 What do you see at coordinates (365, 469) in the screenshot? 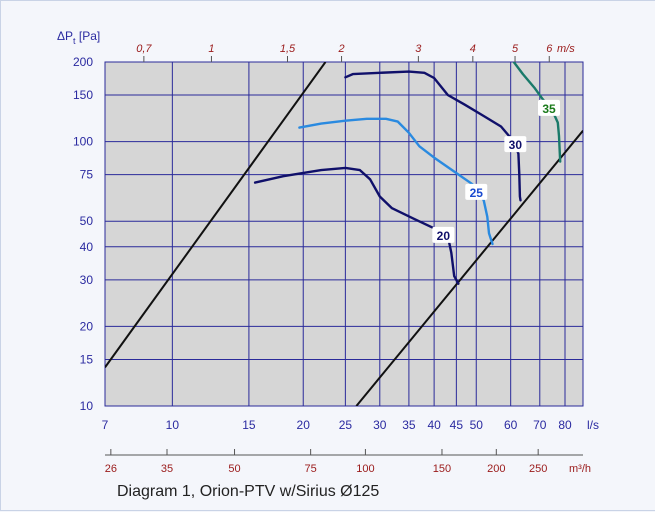
I see `bottom2-tick-label: 100` at bounding box center [365, 469].